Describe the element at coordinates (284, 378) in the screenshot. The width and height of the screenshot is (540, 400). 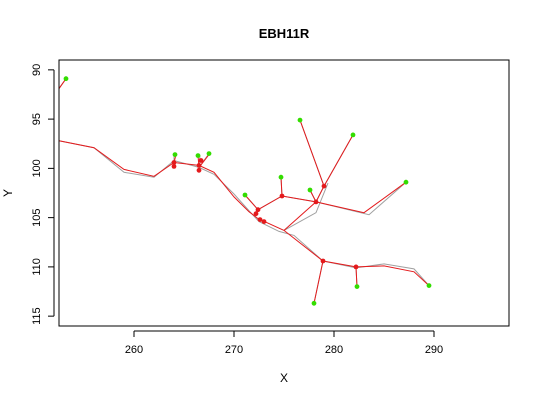
I see `x-axis-label: X` at that location.